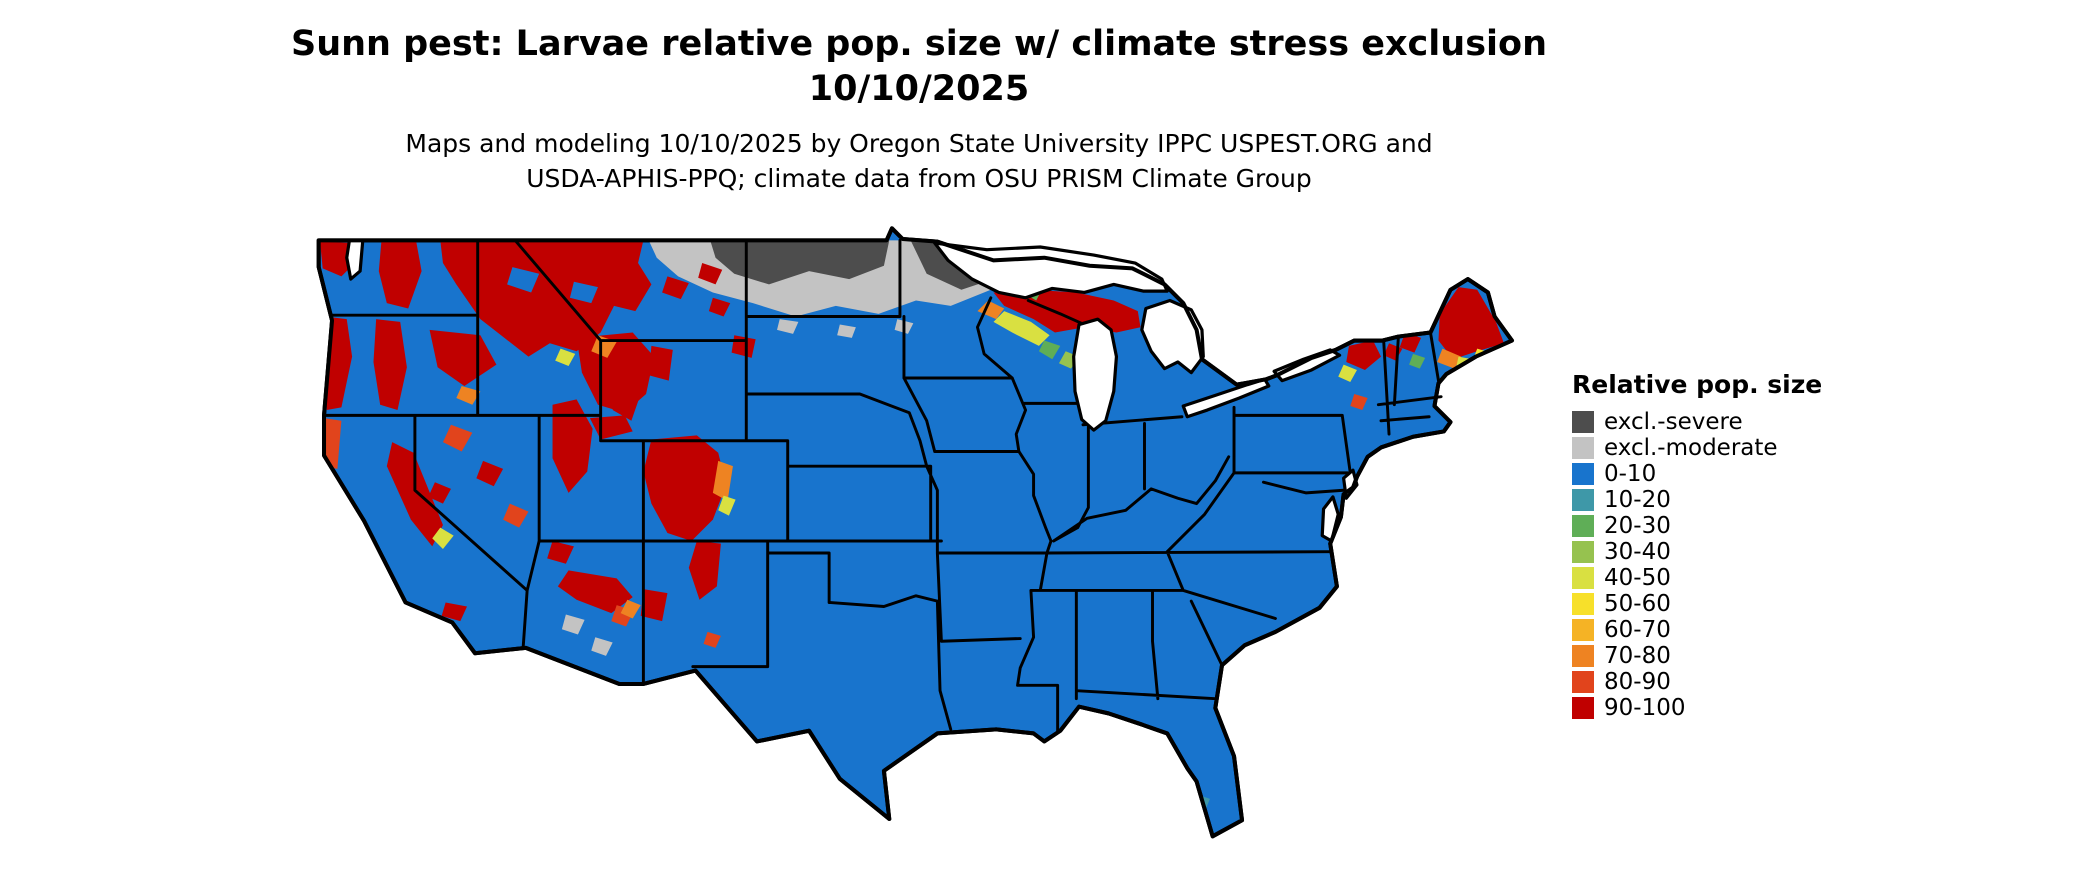 The image size is (2100, 892). What do you see at coordinates (1095, 374) in the screenshot?
I see `lake-michigan` at bounding box center [1095, 374].